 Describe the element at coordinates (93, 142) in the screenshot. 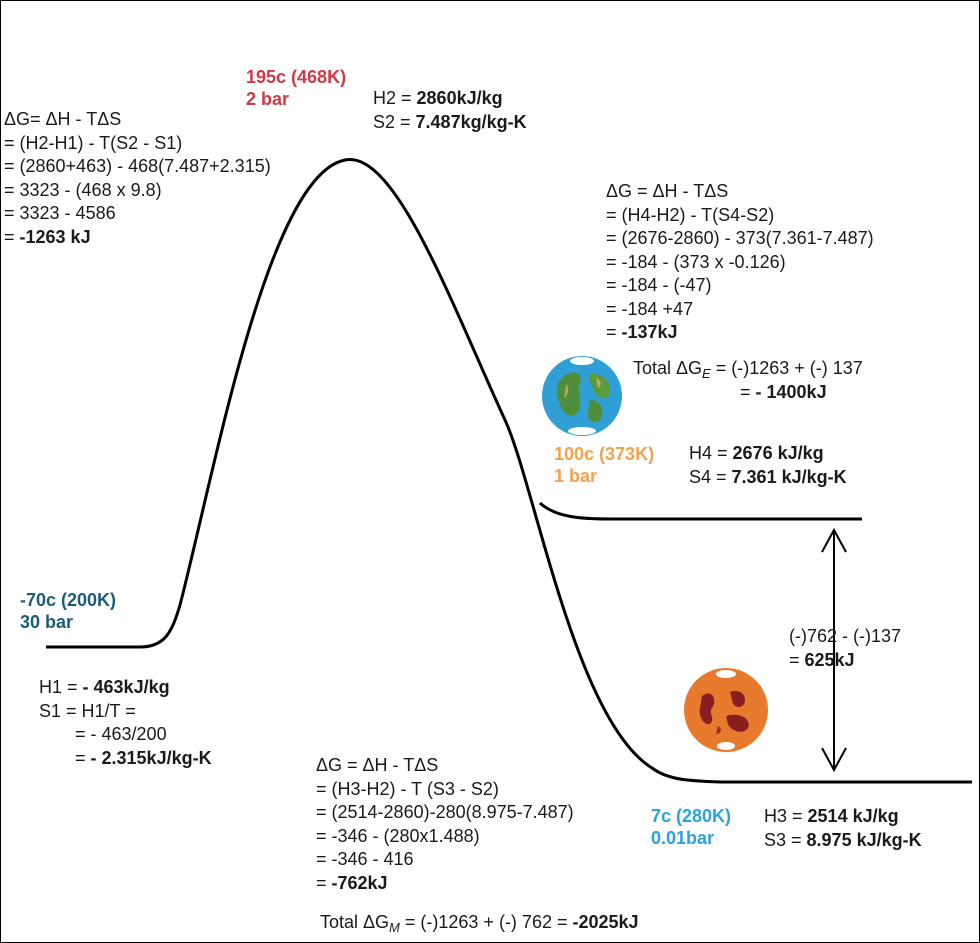

I see `calc-left-line-2: = (H2-H1) - T(S2 - S1)` at that location.